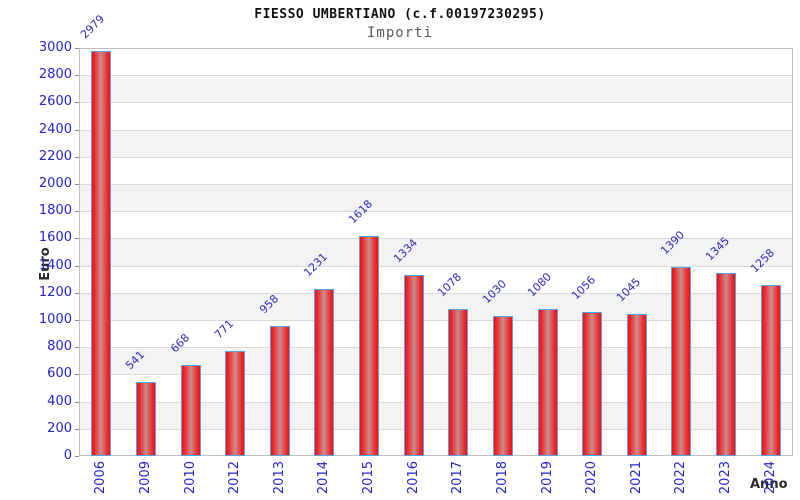  What do you see at coordinates (413, 478) in the screenshot?
I see `x-tick-label: 2016` at bounding box center [413, 478].